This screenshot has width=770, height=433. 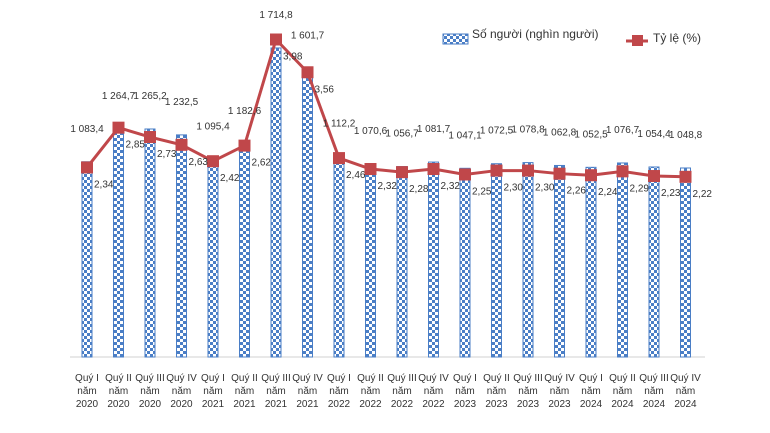 What do you see at coordinates (104, 184) in the screenshot?
I see `rate-value-label: 2,34` at bounding box center [104, 184].